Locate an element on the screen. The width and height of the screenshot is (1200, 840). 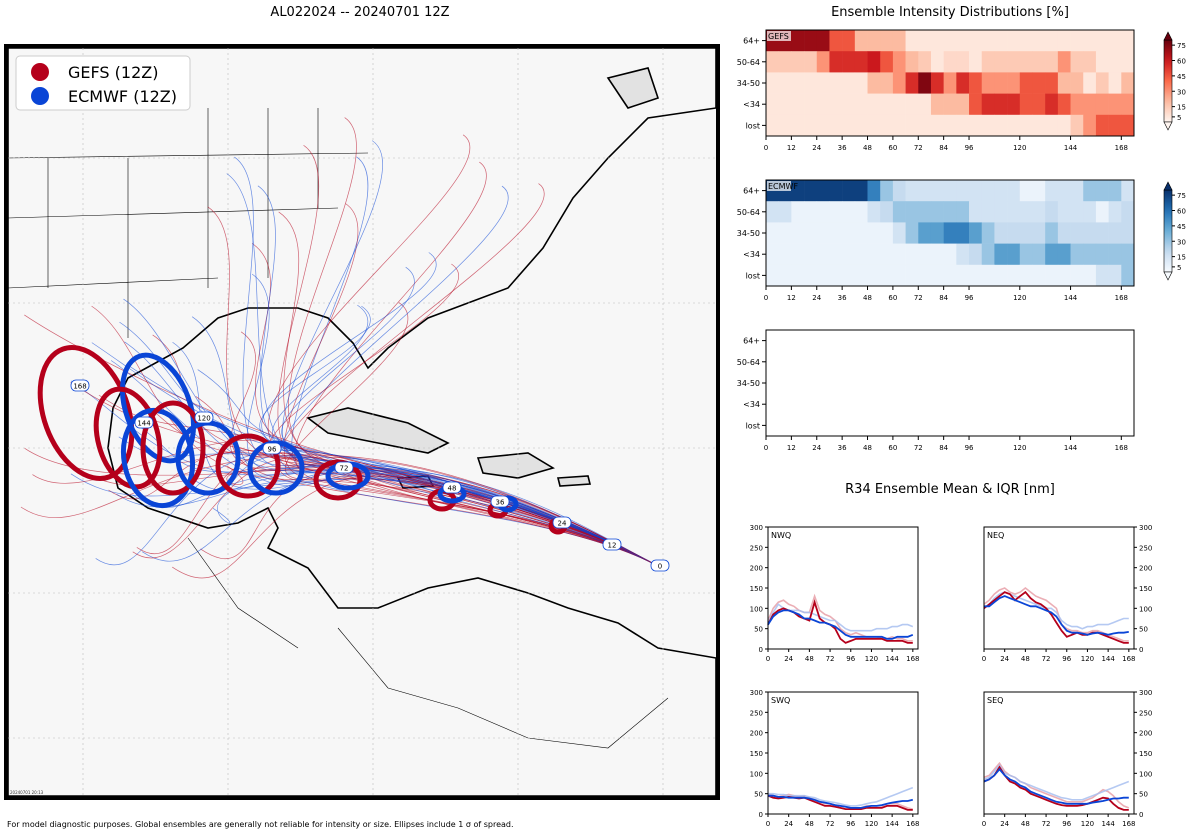
timestamp-stamp: 20240701 20:13 is located at coordinates (27, 792).